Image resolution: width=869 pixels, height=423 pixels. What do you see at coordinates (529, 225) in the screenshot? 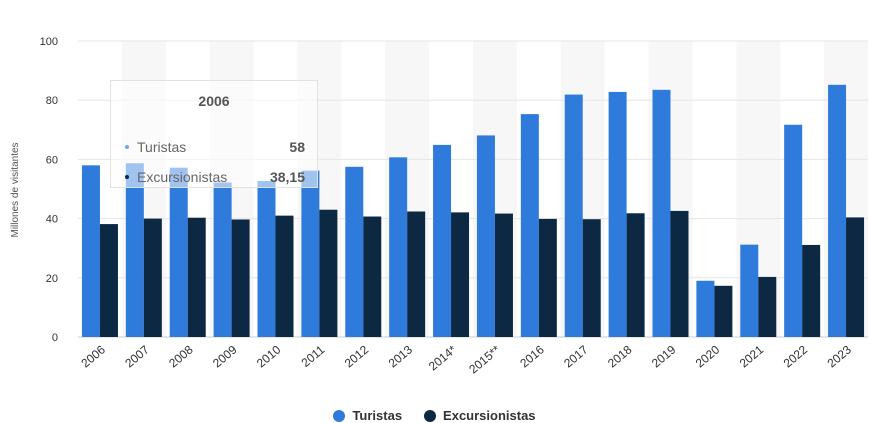
I see `bar-turistas-2016` at bounding box center [529, 225].